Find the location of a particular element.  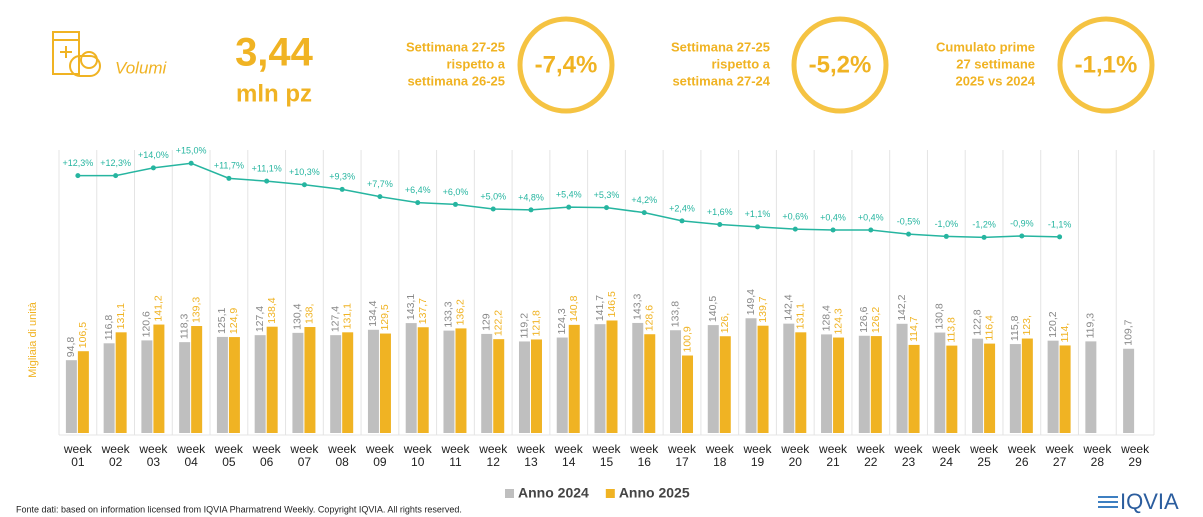

legend-swatch is located at coordinates (610, 493).